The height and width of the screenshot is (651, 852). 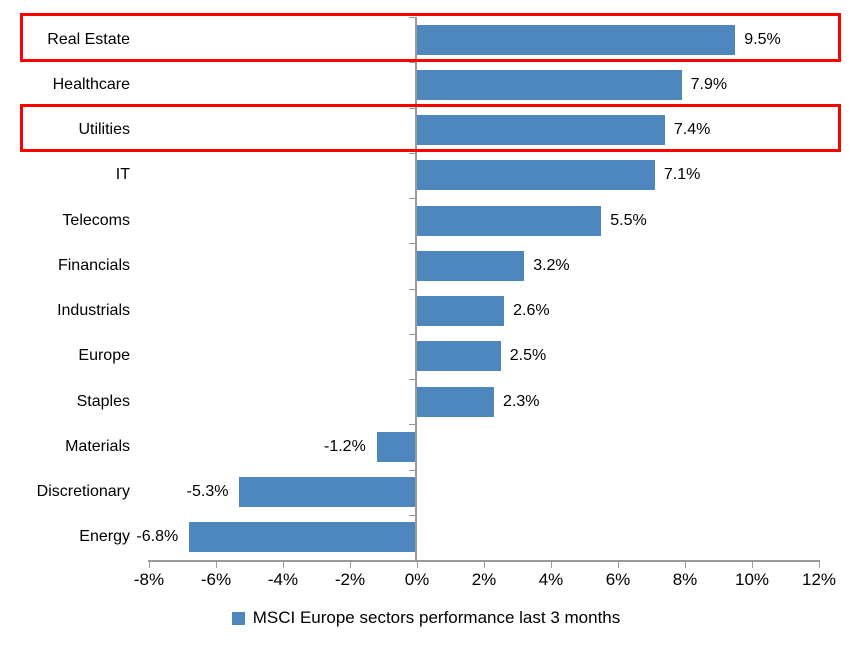 What do you see at coordinates (752, 579) in the screenshot?
I see `value-axis-tick-label: 10%` at bounding box center [752, 579].